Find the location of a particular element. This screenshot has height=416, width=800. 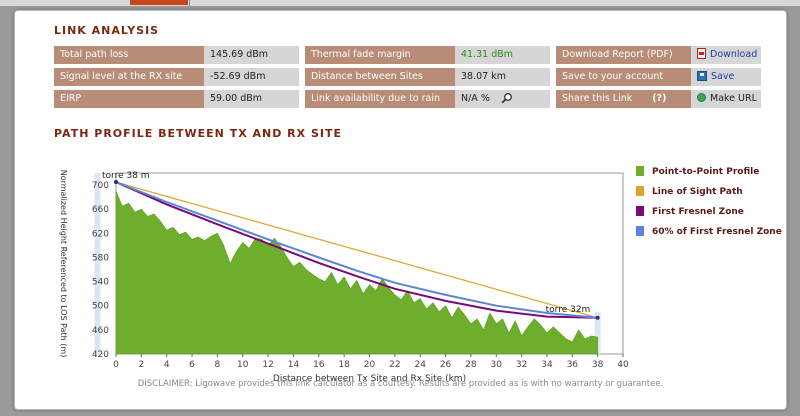

legend-item-fresnel-60: 60% of First Fresnel Zone is located at coordinates (709, 231).